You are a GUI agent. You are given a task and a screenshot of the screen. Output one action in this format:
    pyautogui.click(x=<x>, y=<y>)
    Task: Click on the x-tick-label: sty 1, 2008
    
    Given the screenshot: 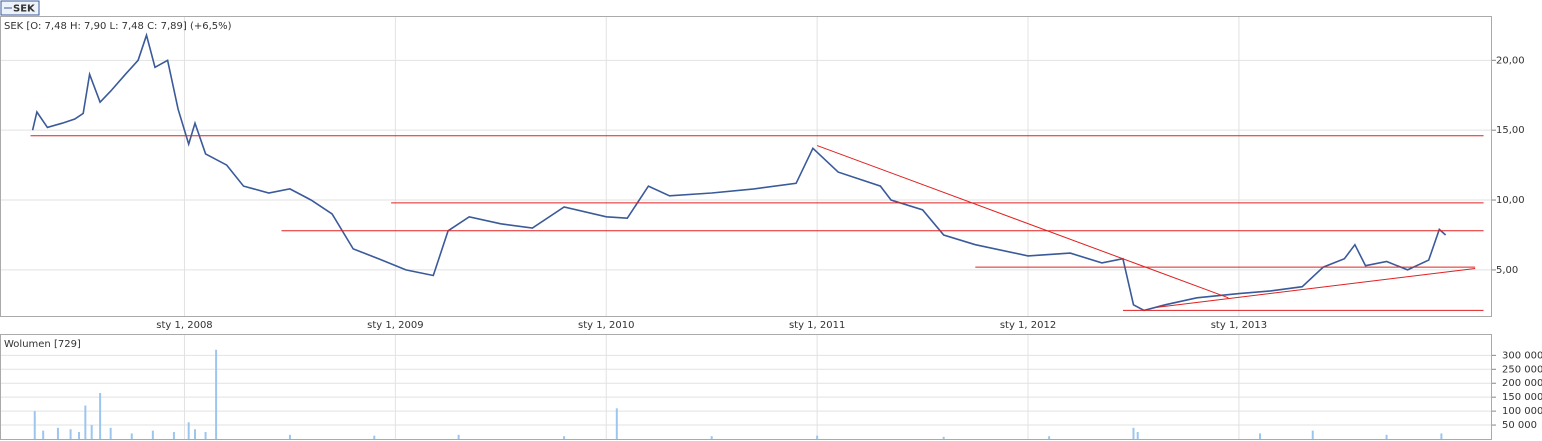 What is the action you would take?
    pyautogui.click(x=184, y=325)
    